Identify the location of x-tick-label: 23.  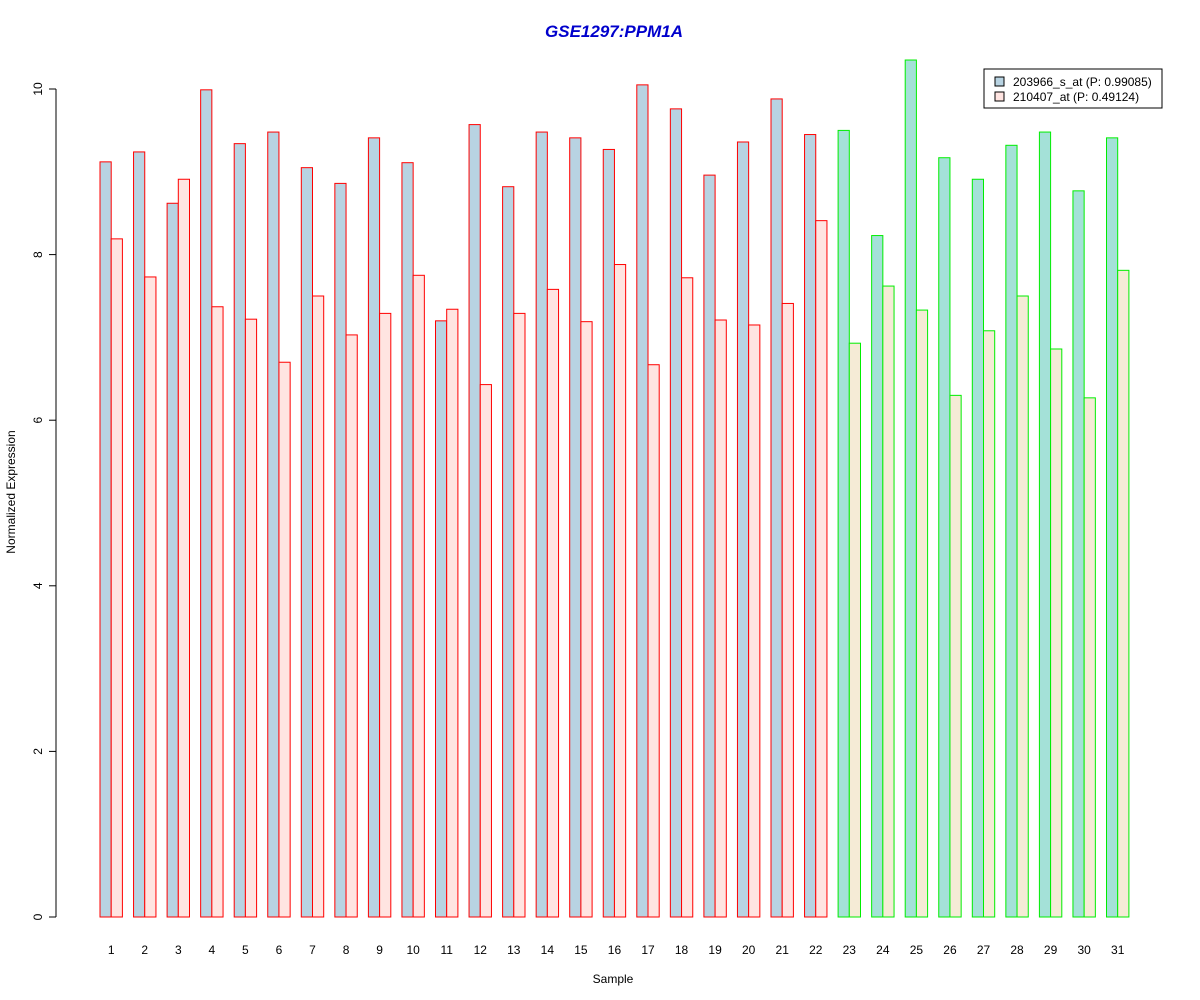
(850, 950).